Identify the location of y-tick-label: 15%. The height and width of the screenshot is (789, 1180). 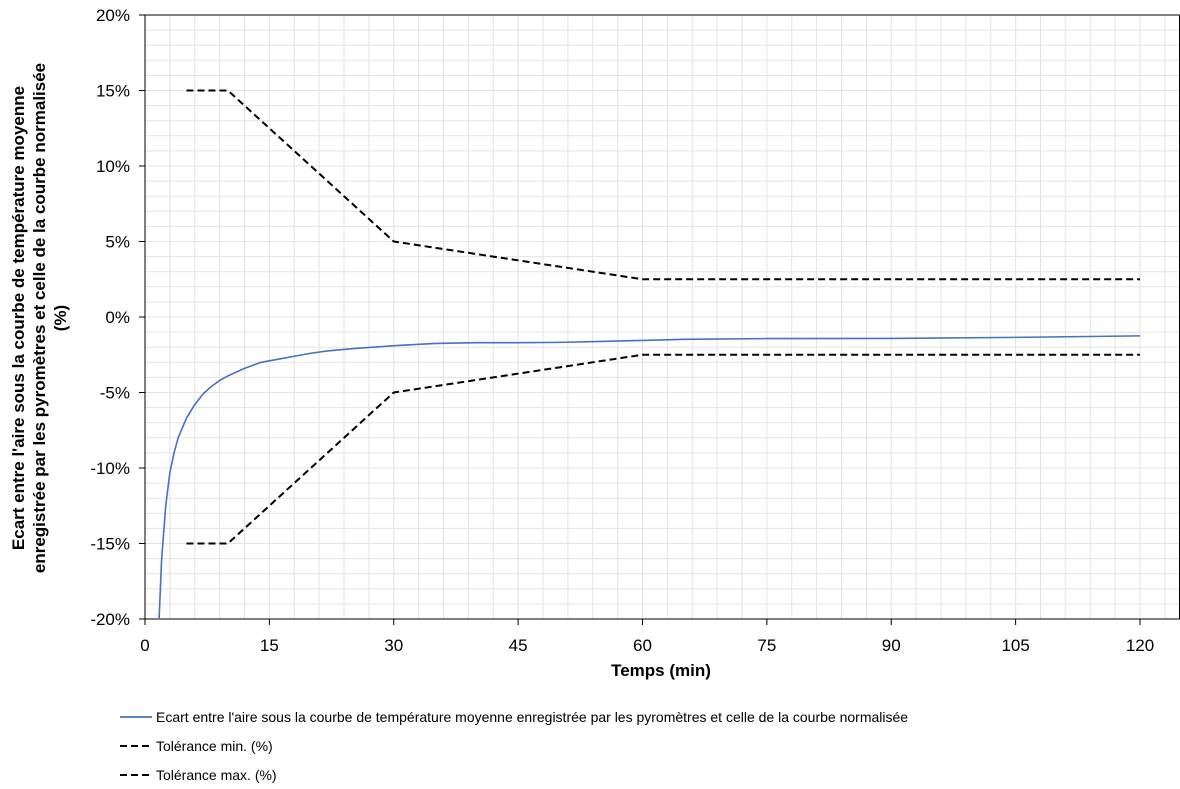
(113, 91).